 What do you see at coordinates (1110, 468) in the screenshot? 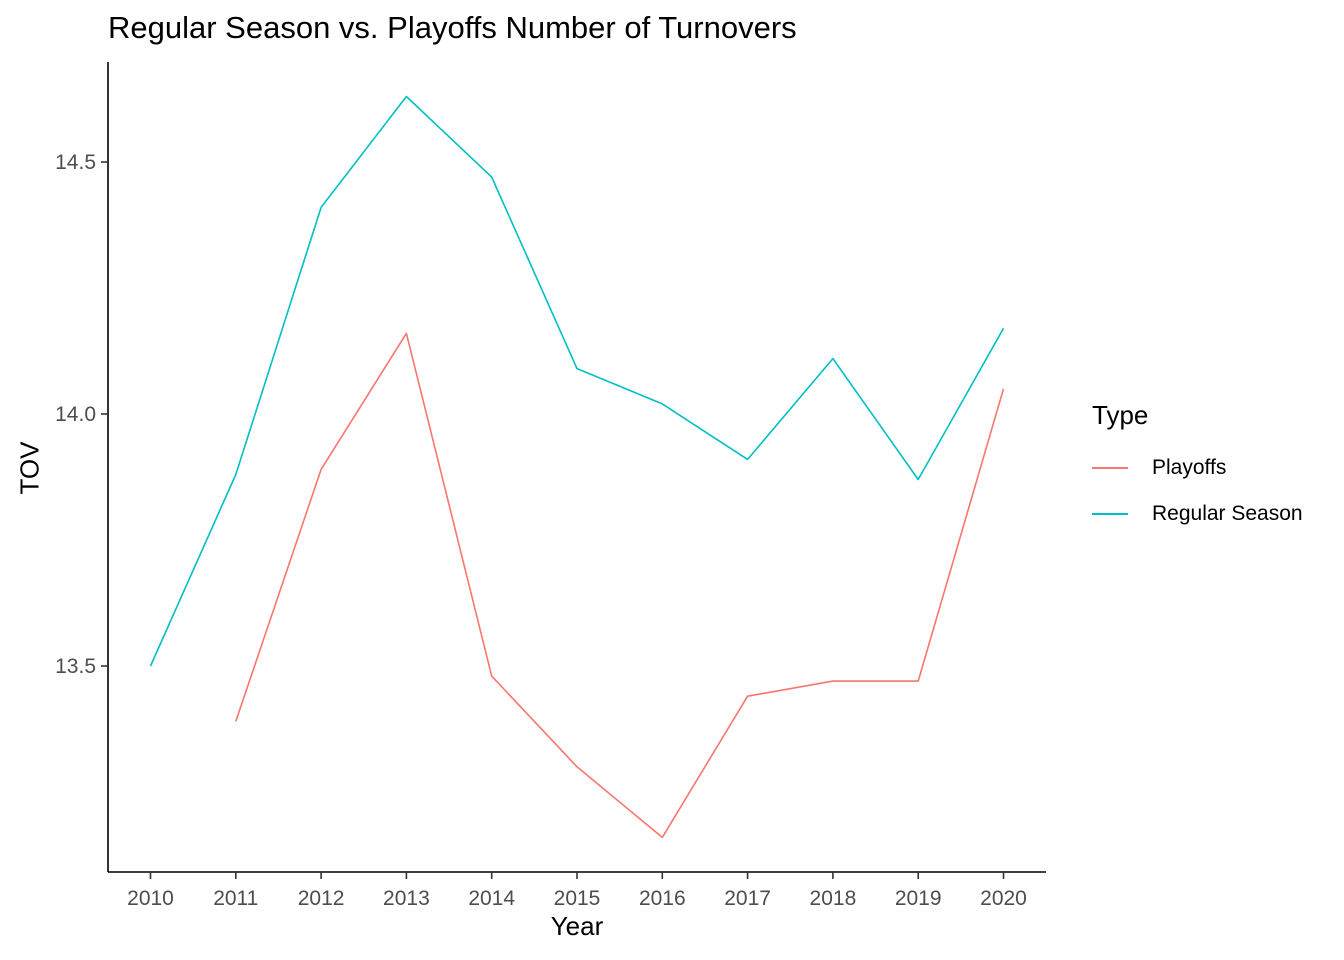
I see `legend-key-playoffs` at bounding box center [1110, 468].